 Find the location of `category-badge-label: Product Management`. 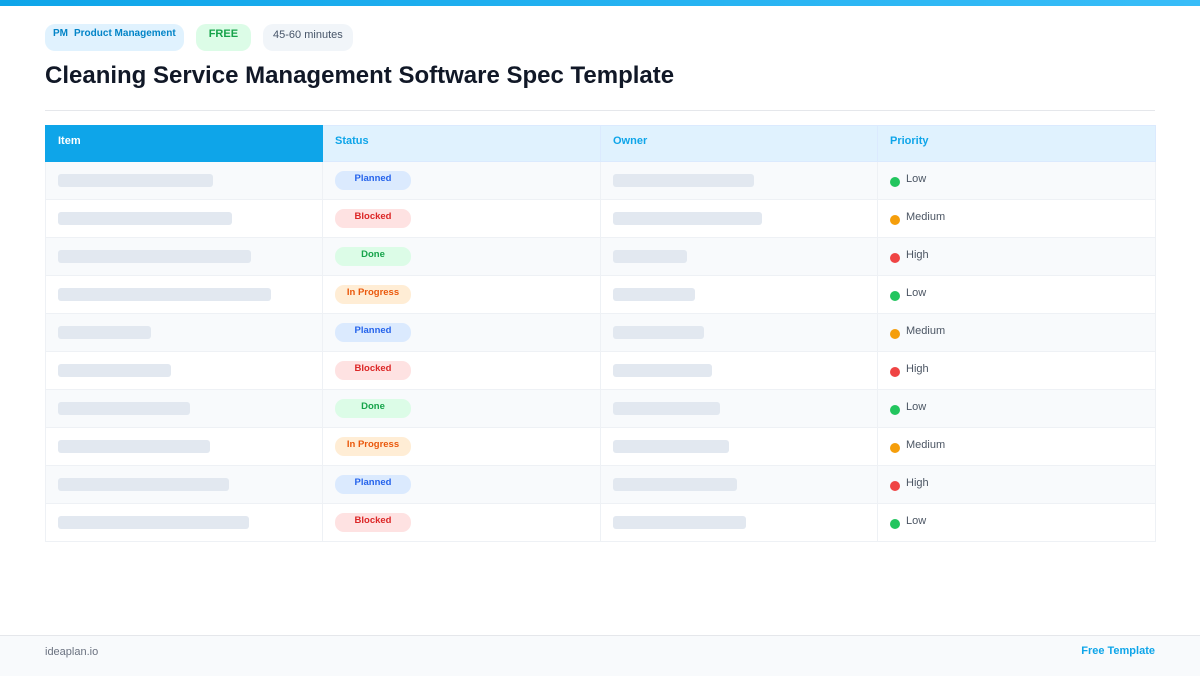

category-badge-label: Product Management is located at coordinates (125, 33).